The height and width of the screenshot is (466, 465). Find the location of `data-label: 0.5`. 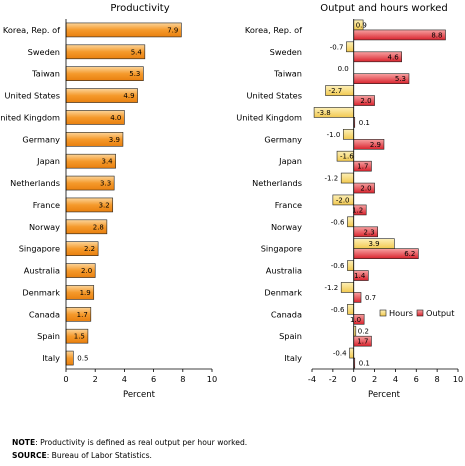

data-label: 0.5 is located at coordinates (82, 359).